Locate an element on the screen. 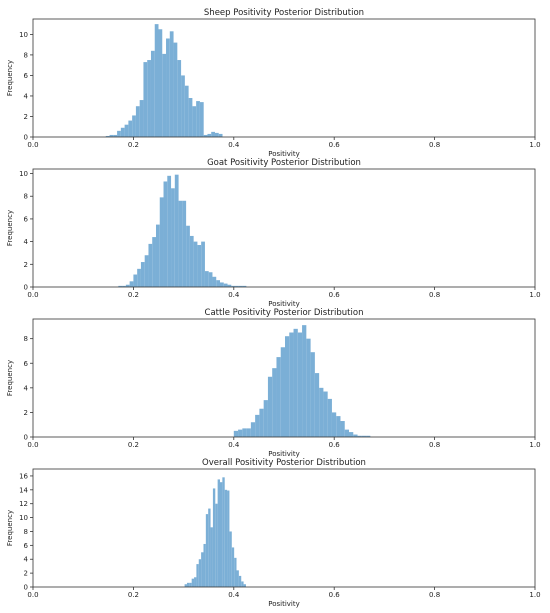  chart-title: Goat Positivity Posterior Distribution is located at coordinates (284, 163).